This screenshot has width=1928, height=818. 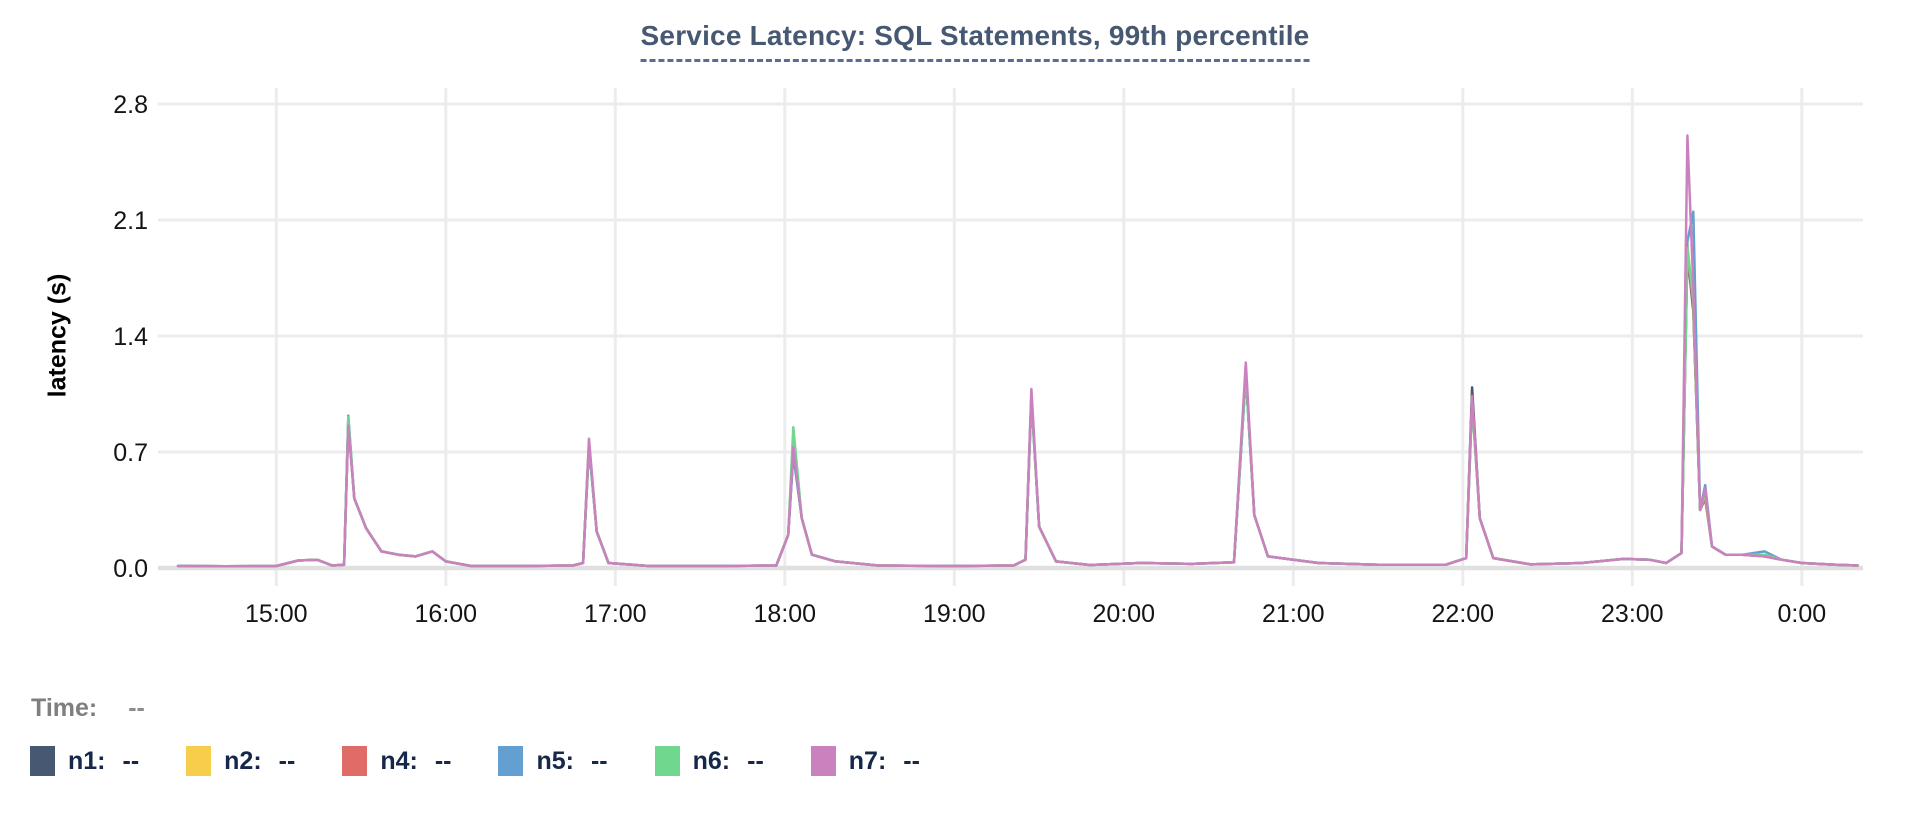 What do you see at coordinates (785, 614) in the screenshot?
I see `x-tick-label: 18:00` at bounding box center [785, 614].